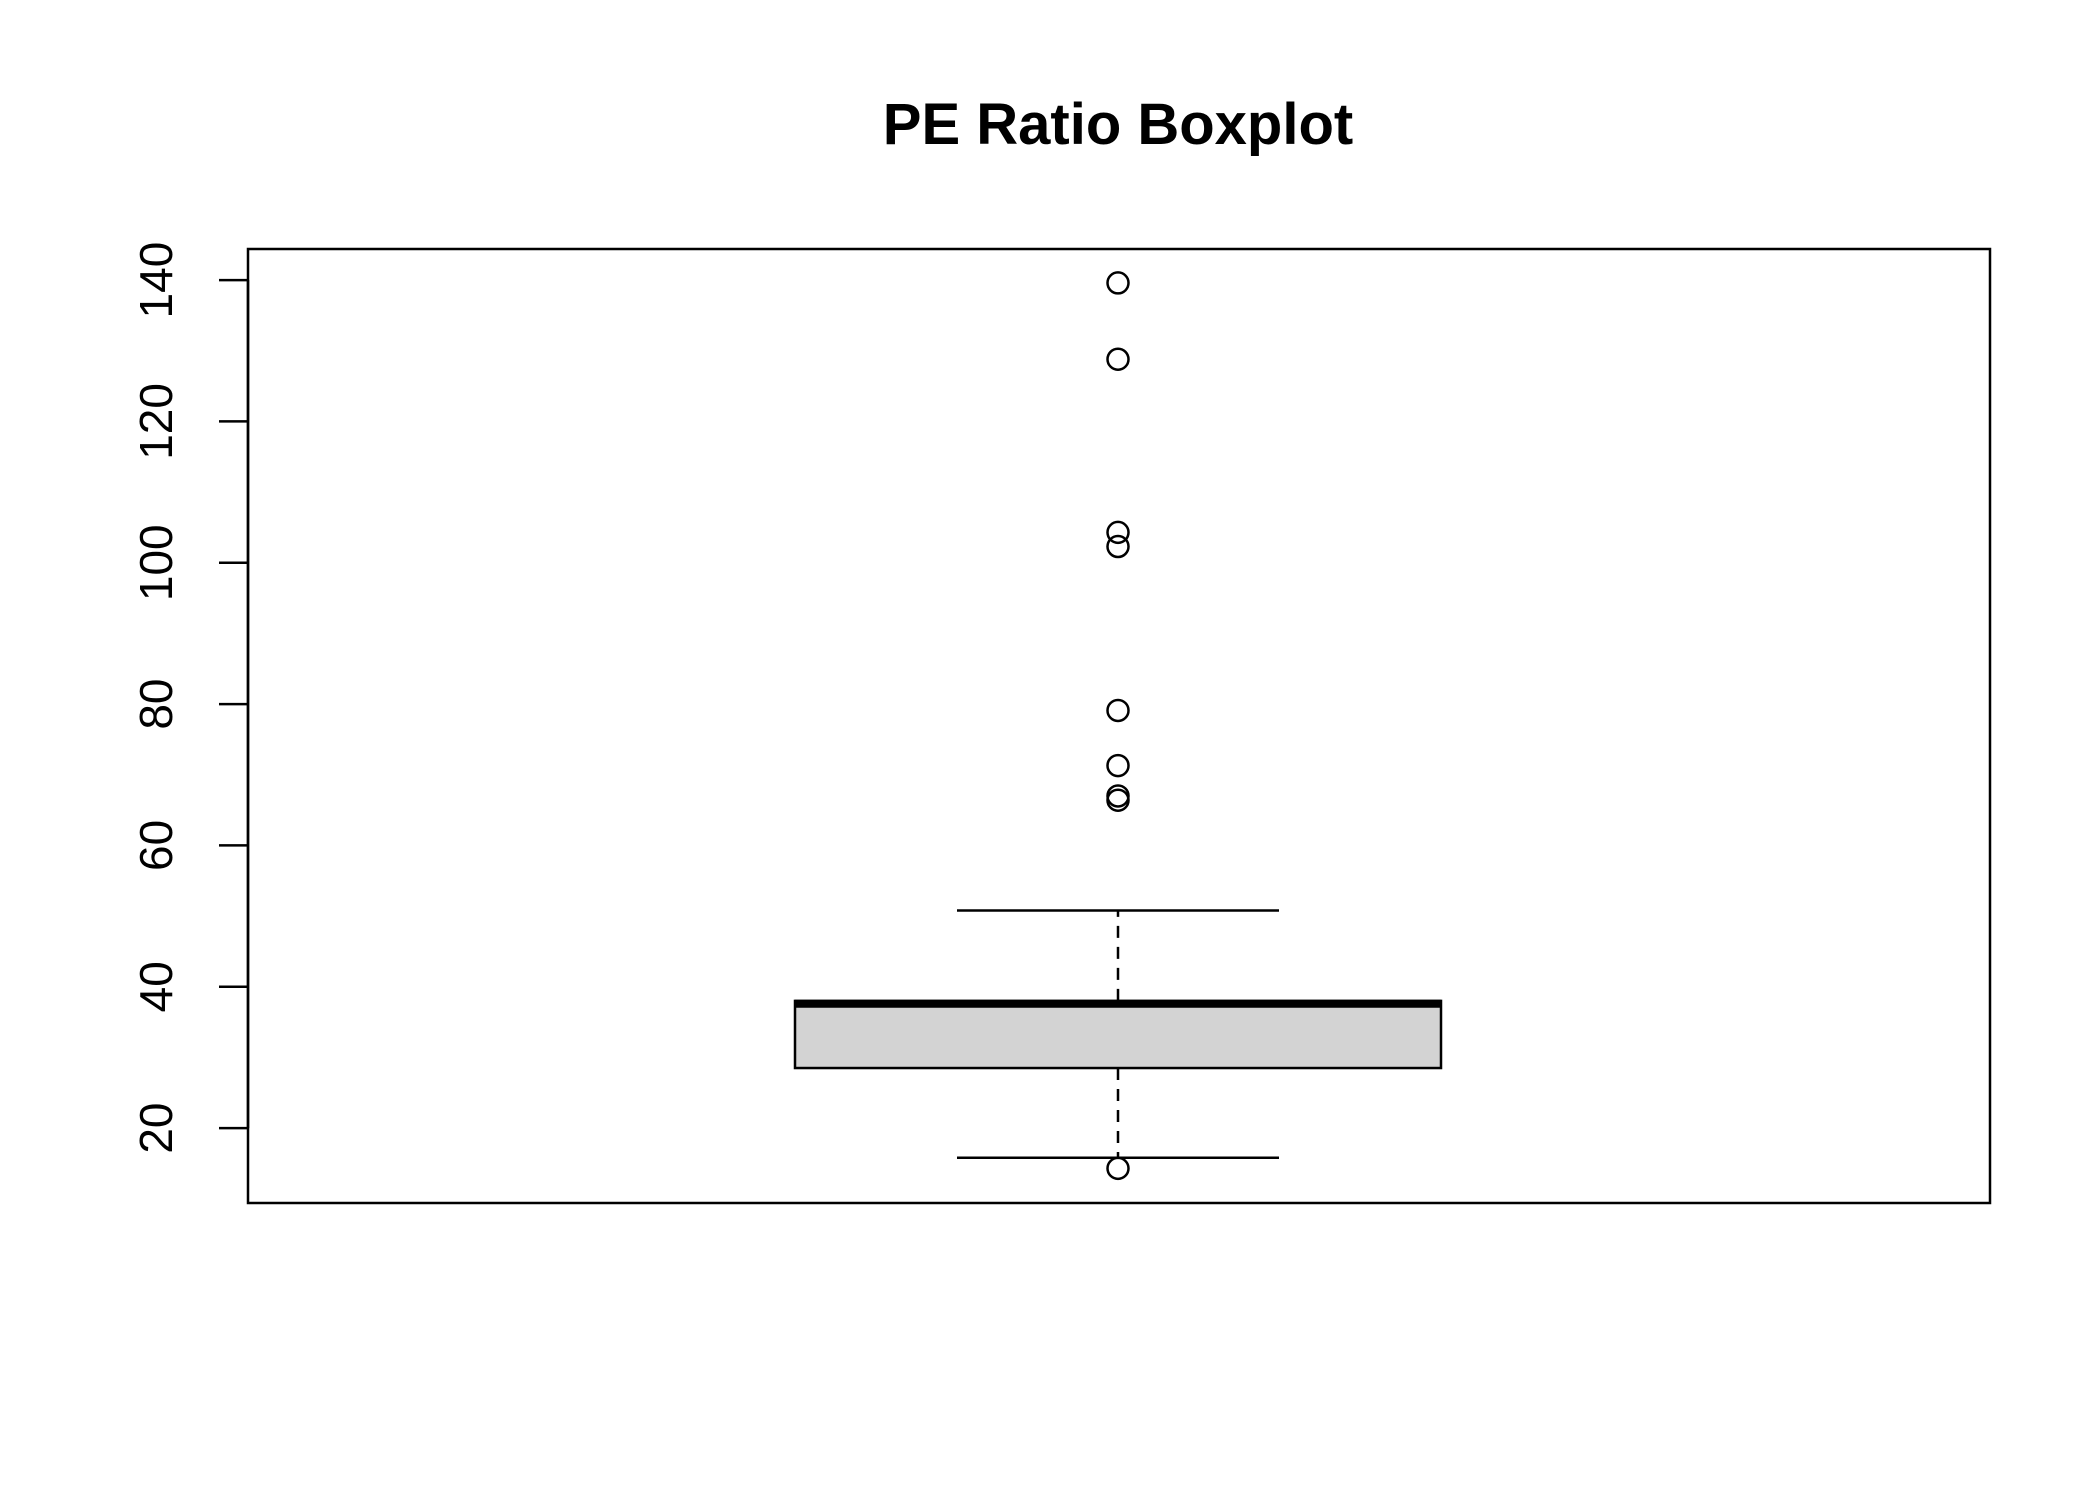  What do you see at coordinates (156, 421) in the screenshot?
I see `y-tick-label: 120` at bounding box center [156, 421].